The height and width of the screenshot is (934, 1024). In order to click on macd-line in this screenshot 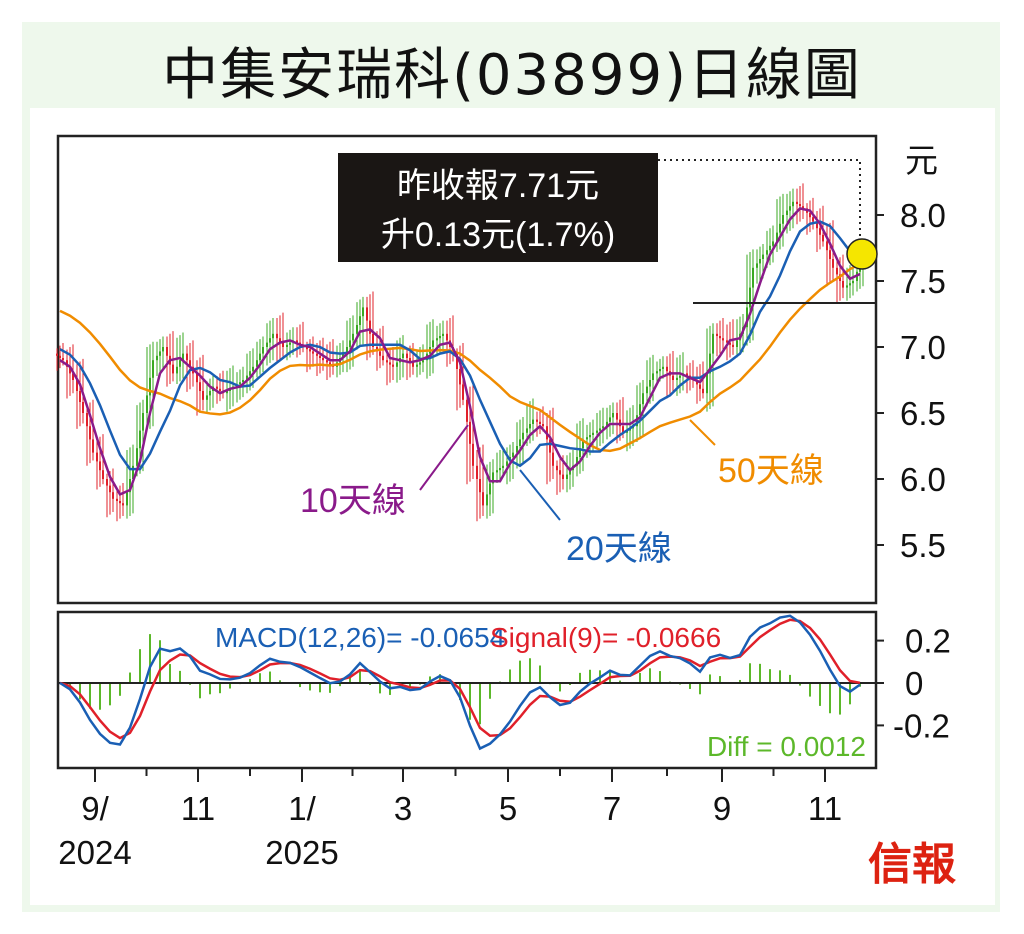, I will do `click(460, 682)`.